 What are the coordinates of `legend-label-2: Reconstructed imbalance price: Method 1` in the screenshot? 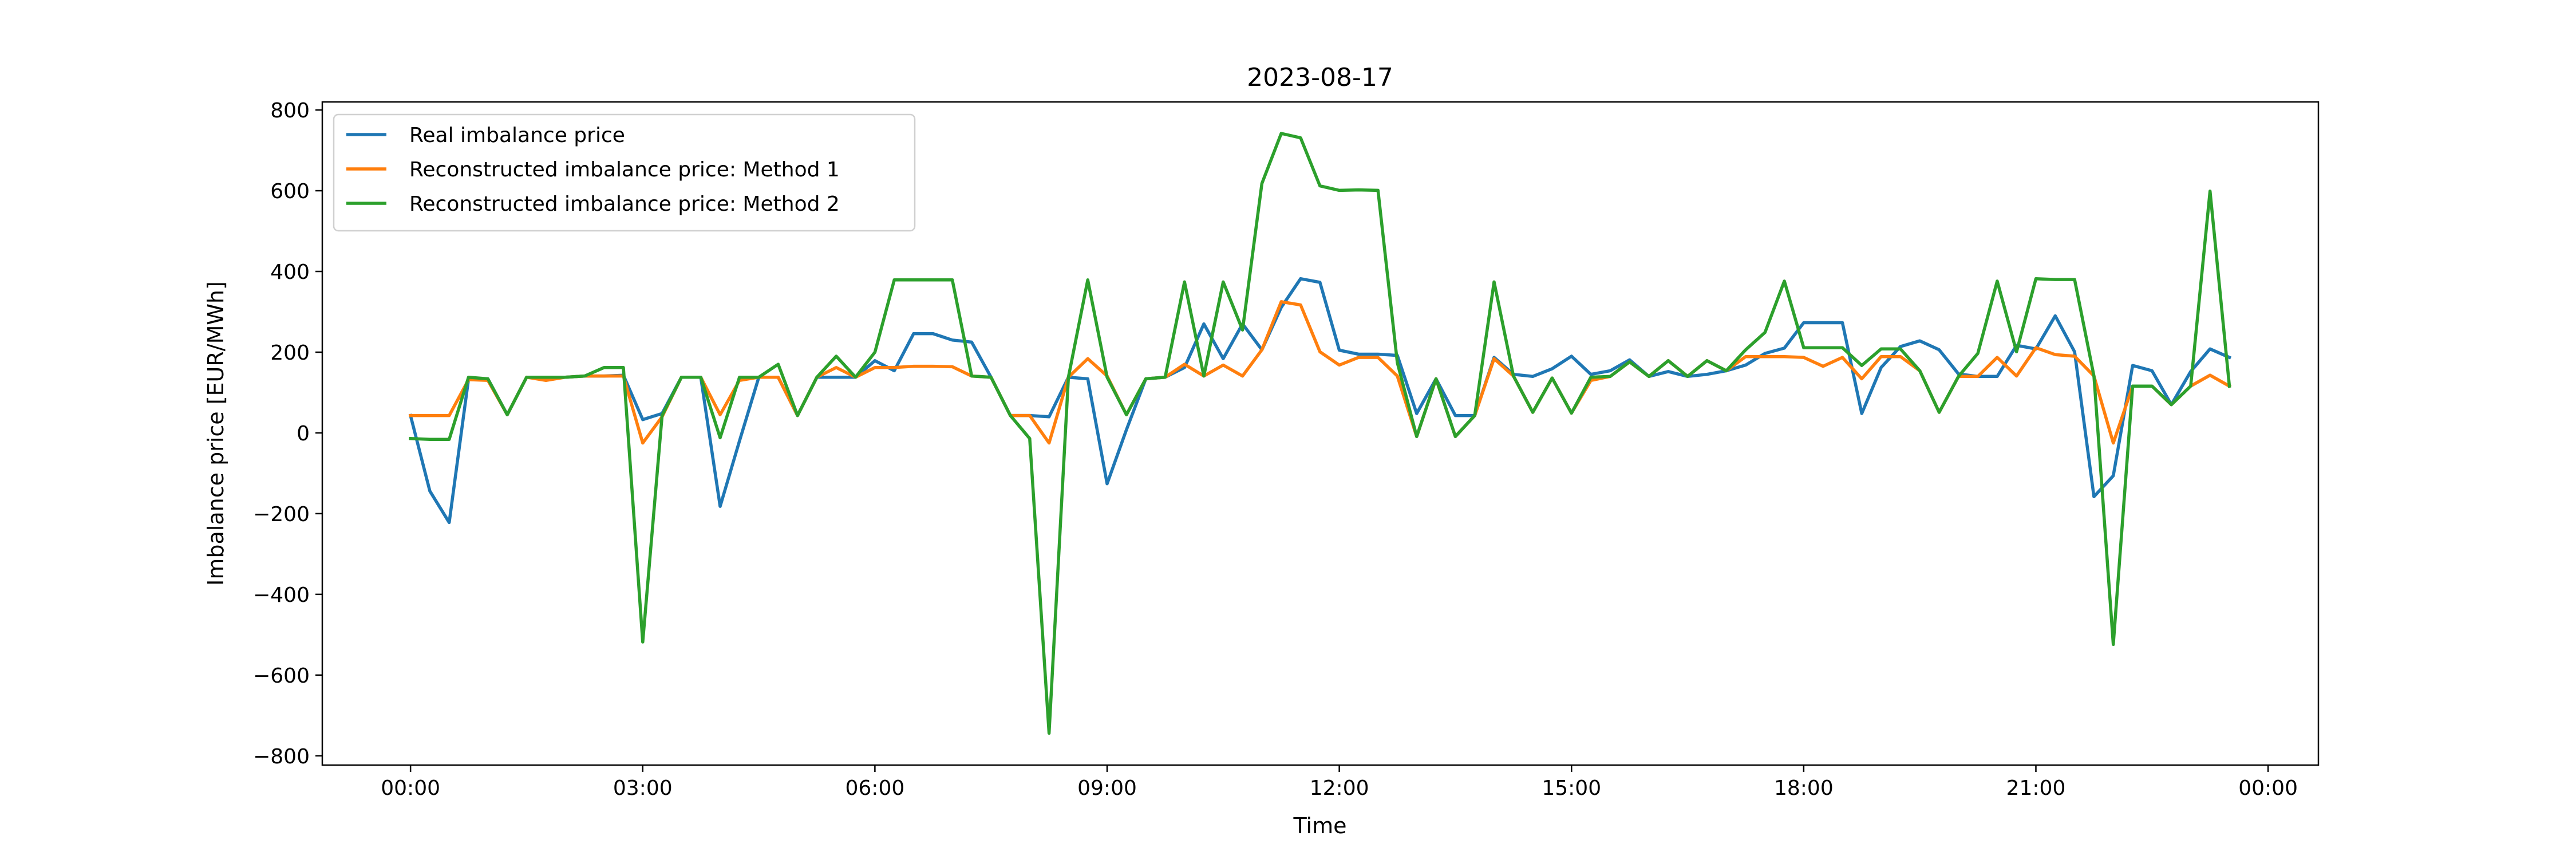 It's located at (624, 170).